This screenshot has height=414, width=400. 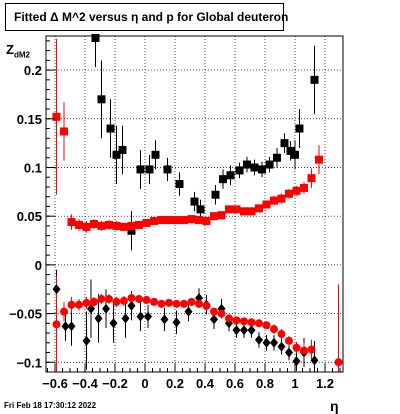 What do you see at coordinates (55, 383) in the screenshot?
I see `x-tick-label: −0.6` at bounding box center [55, 383].